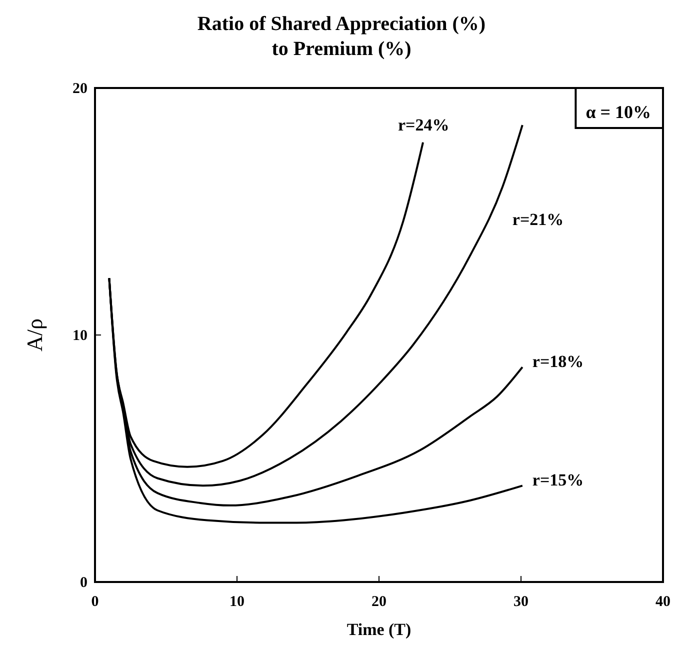 The width and height of the screenshot is (683, 665). Describe the element at coordinates (237, 602) in the screenshot. I see `x-tick-label: 10` at that location.